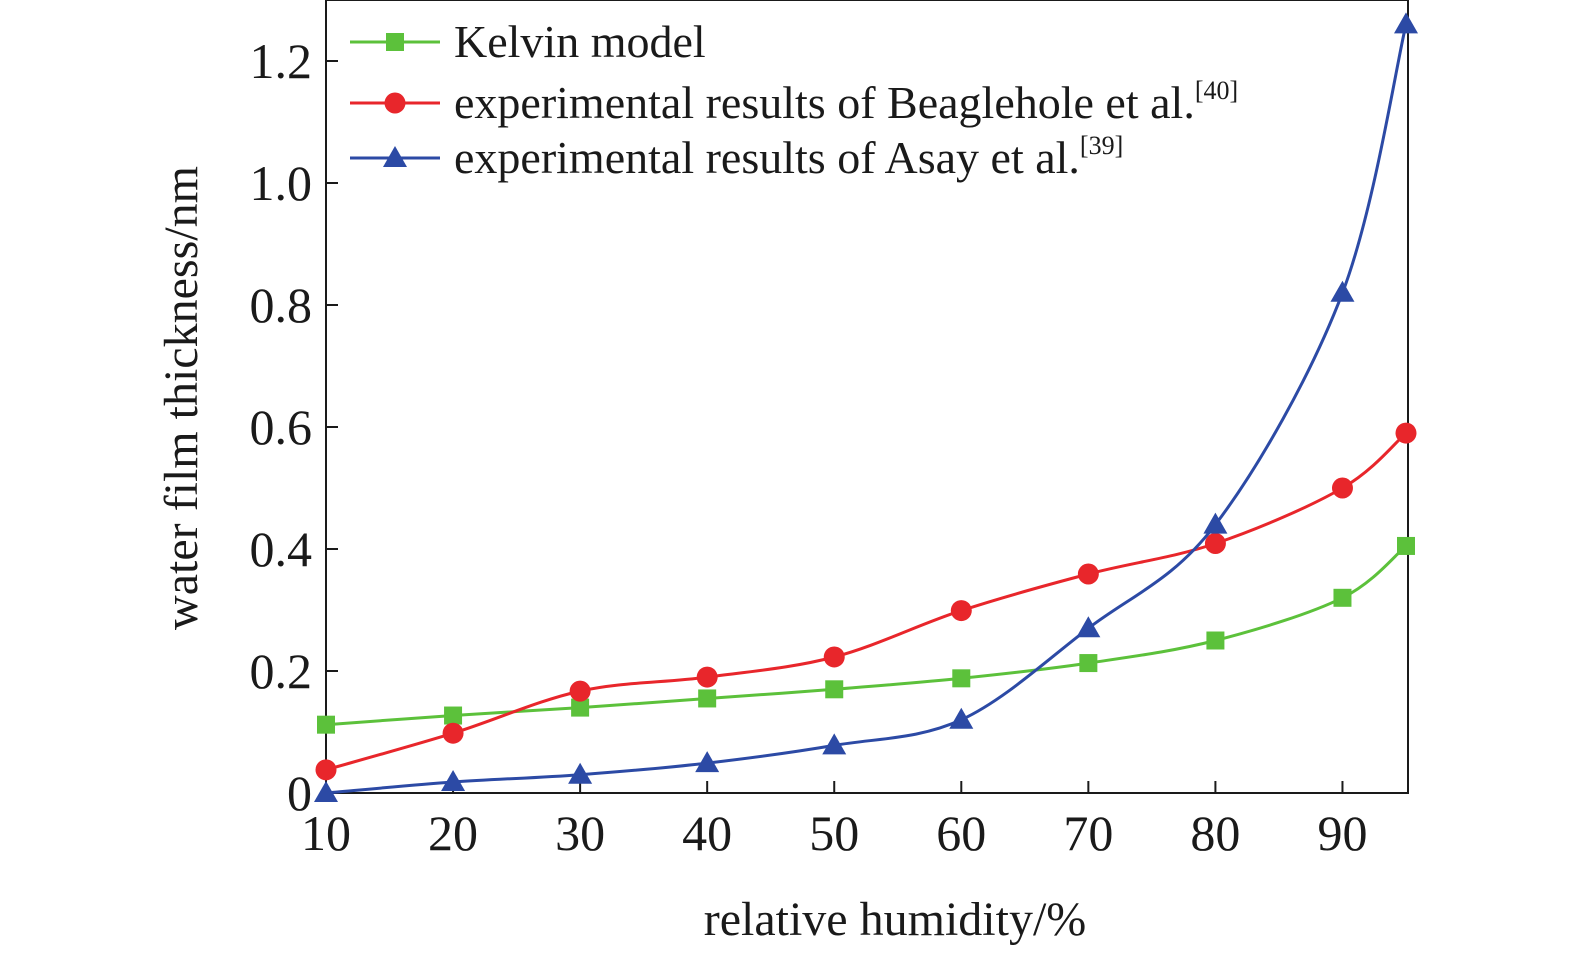 The image size is (1575, 956). What do you see at coordinates (834, 833) in the screenshot?
I see `x-tick-label: 50` at bounding box center [834, 833].